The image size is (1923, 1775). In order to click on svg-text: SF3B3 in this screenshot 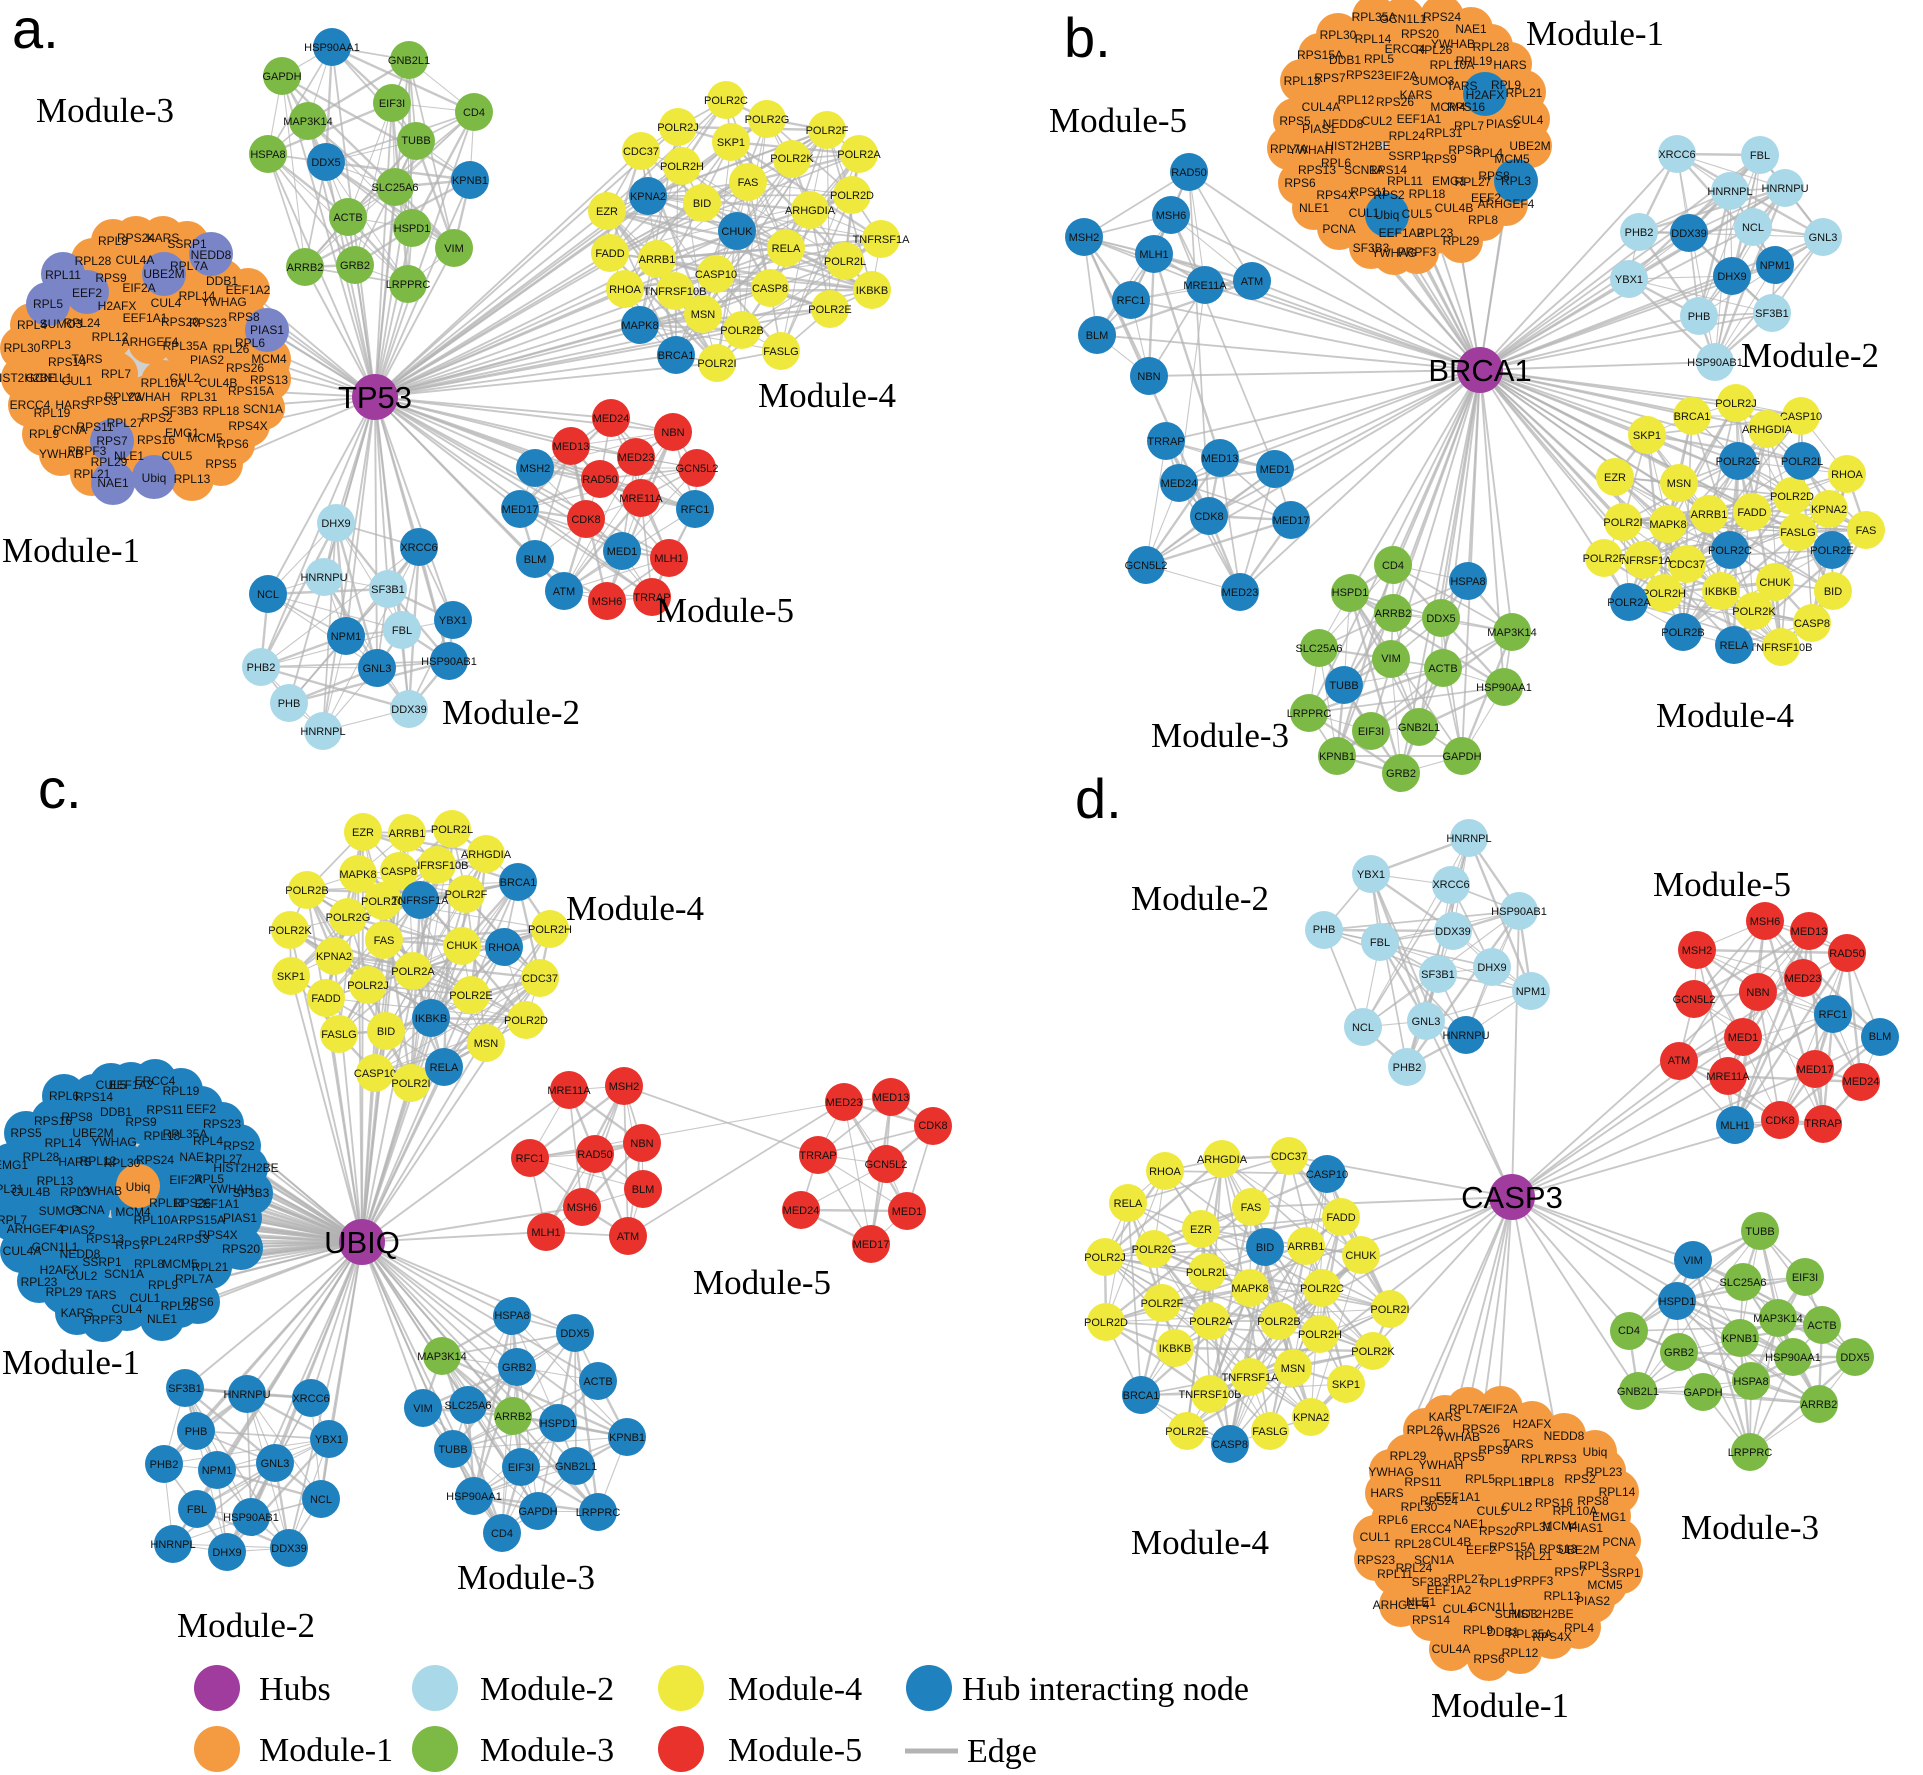, I will do `click(251, 1193)`.